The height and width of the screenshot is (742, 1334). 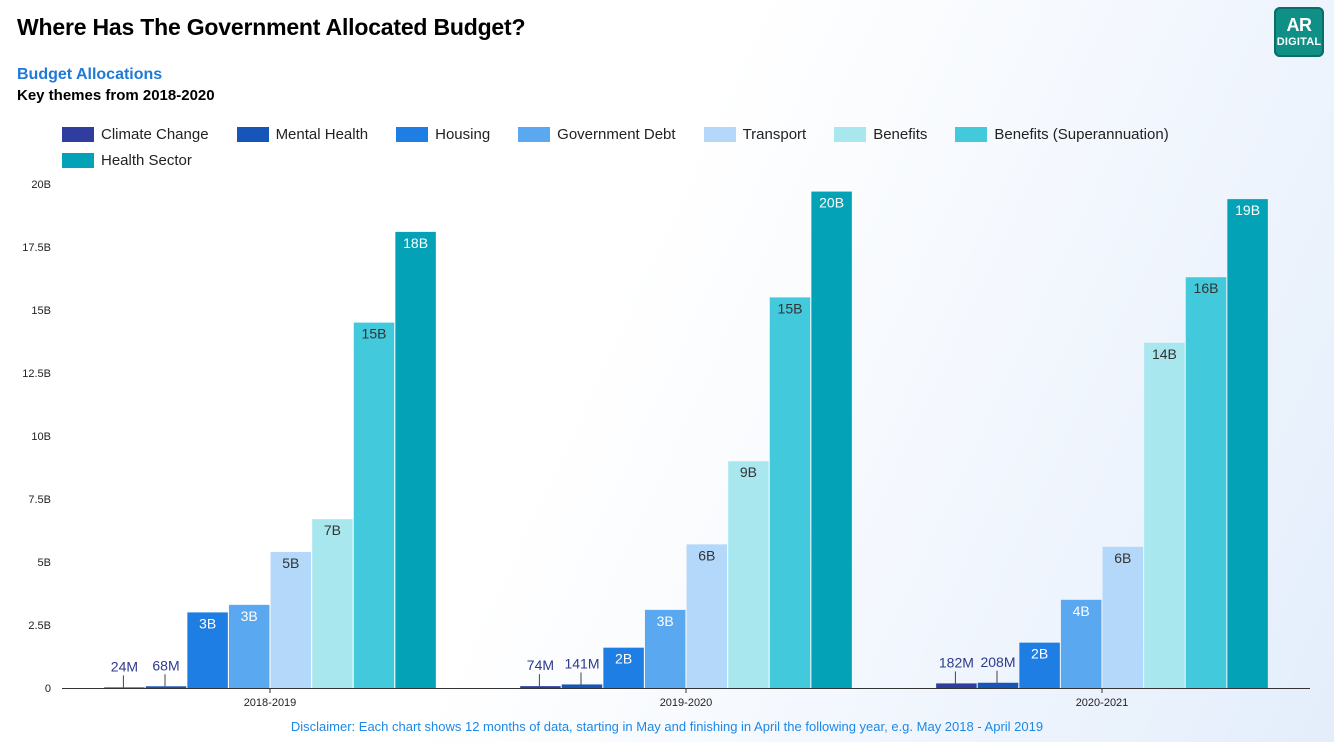 I want to click on y-tick-label: 5B, so click(x=44, y=563).